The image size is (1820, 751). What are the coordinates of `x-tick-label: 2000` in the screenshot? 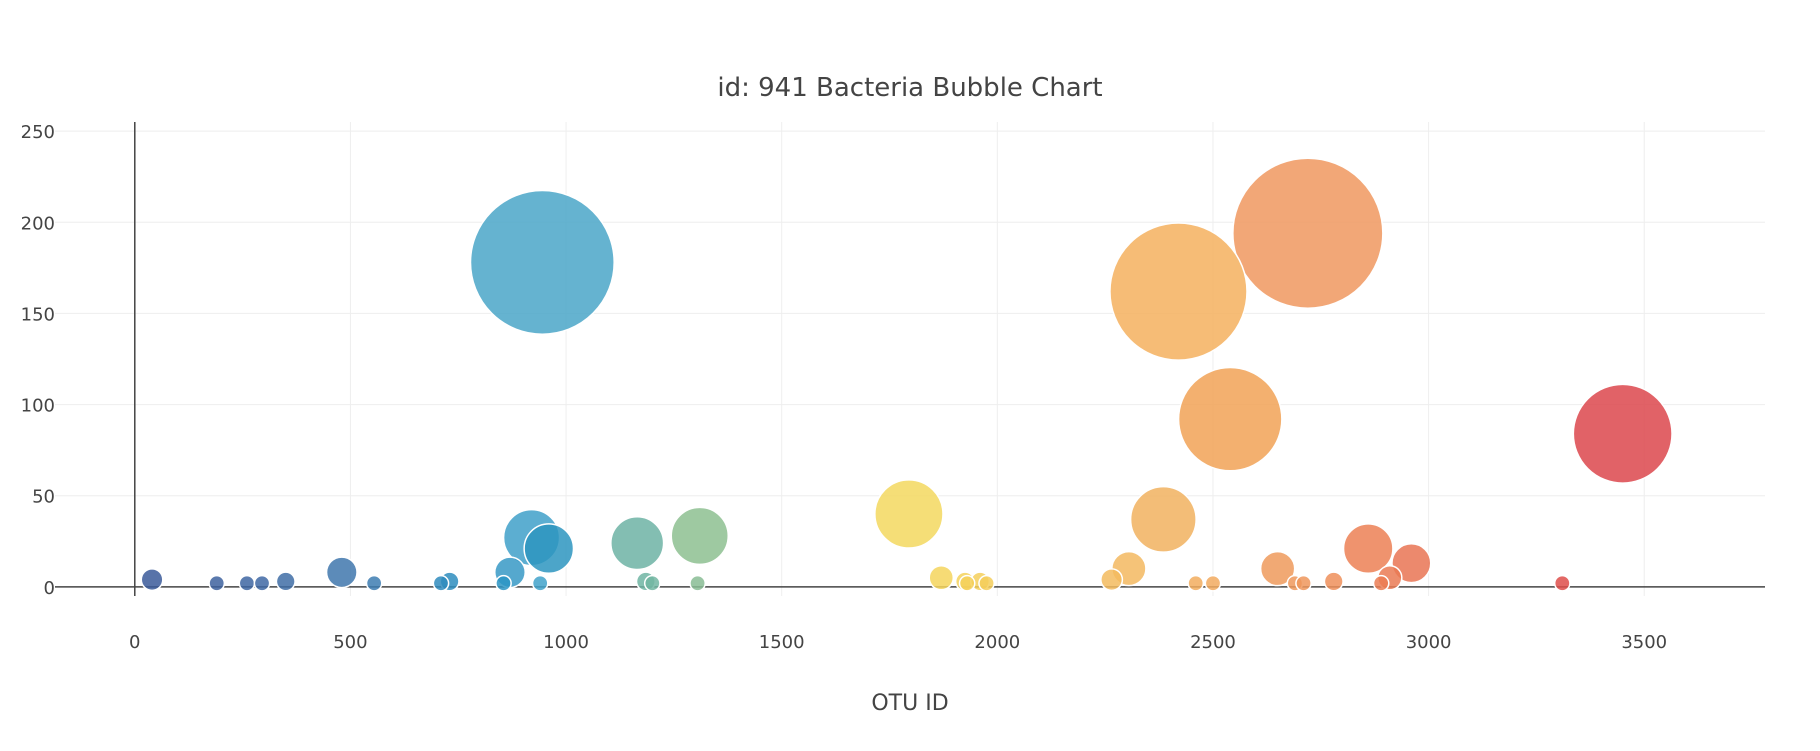 It's located at (997, 642).